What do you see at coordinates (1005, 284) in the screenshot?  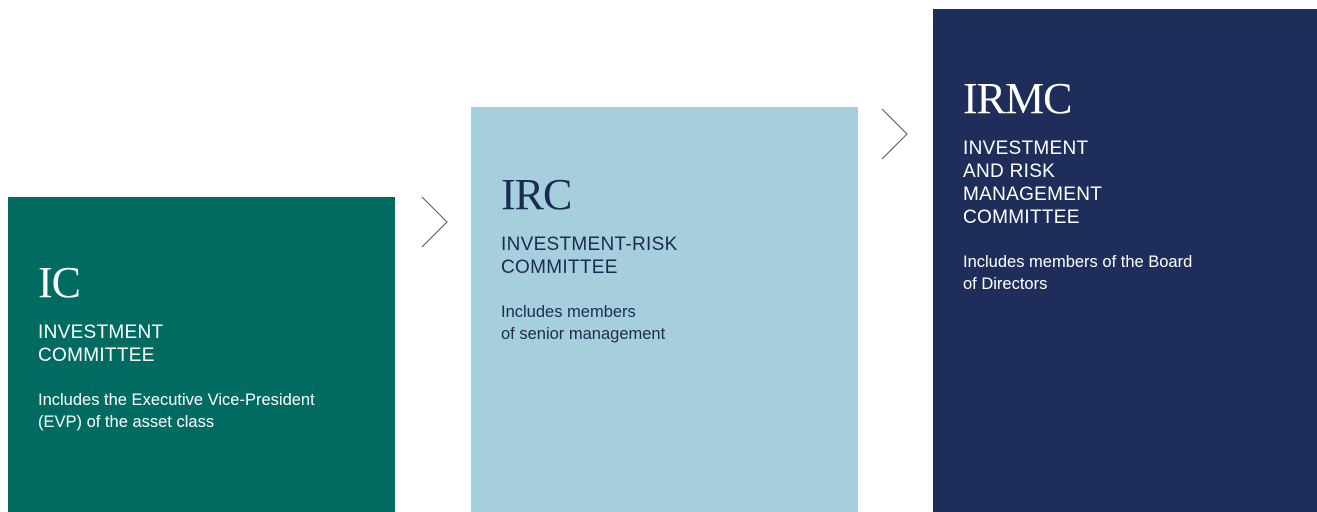 I see `line: of Directors` at bounding box center [1005, 284].